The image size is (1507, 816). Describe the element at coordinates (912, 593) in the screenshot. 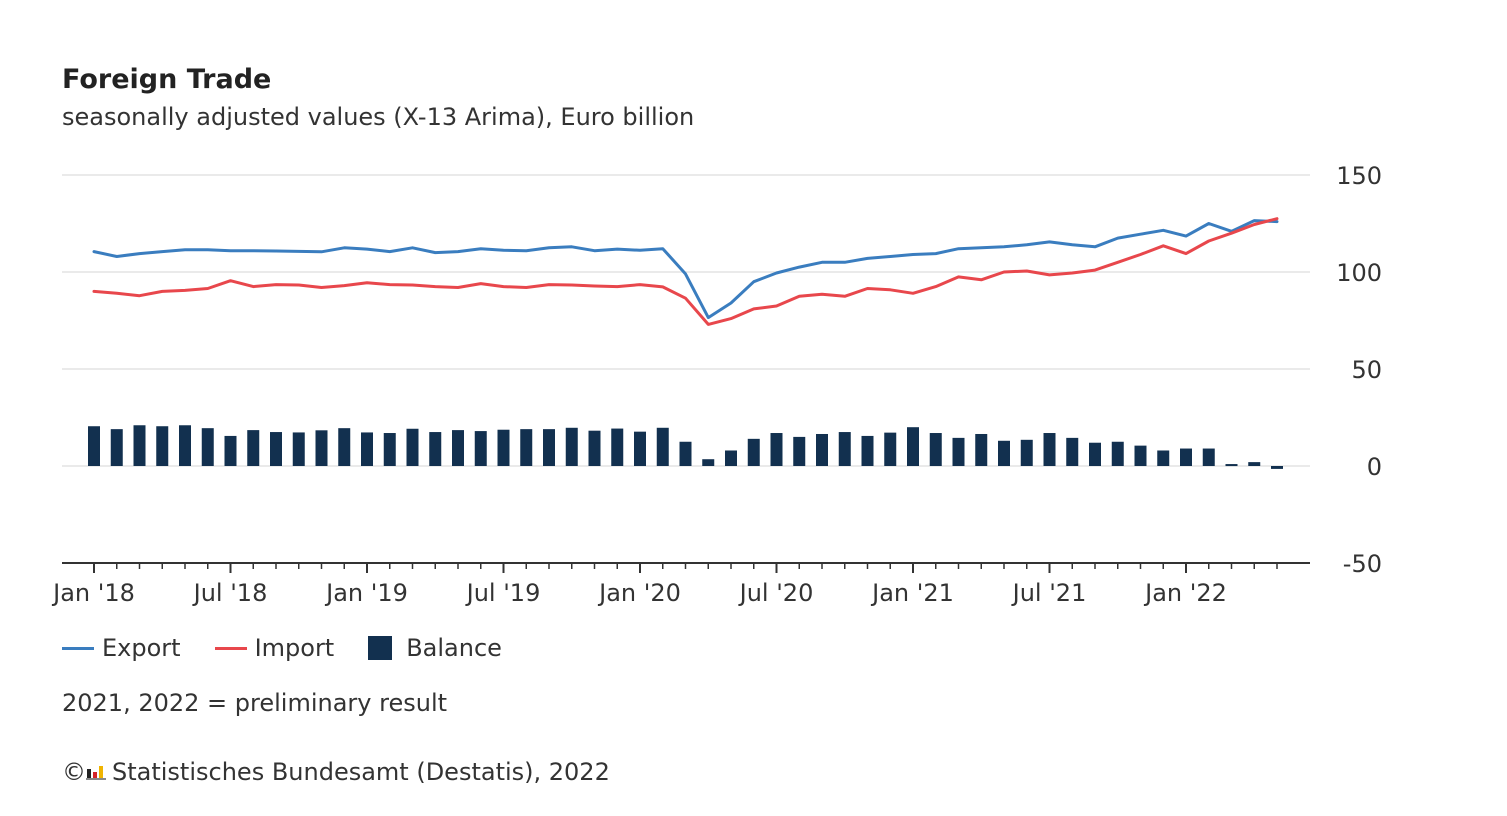

I see `x-tick-label: Jan '21` at that location.